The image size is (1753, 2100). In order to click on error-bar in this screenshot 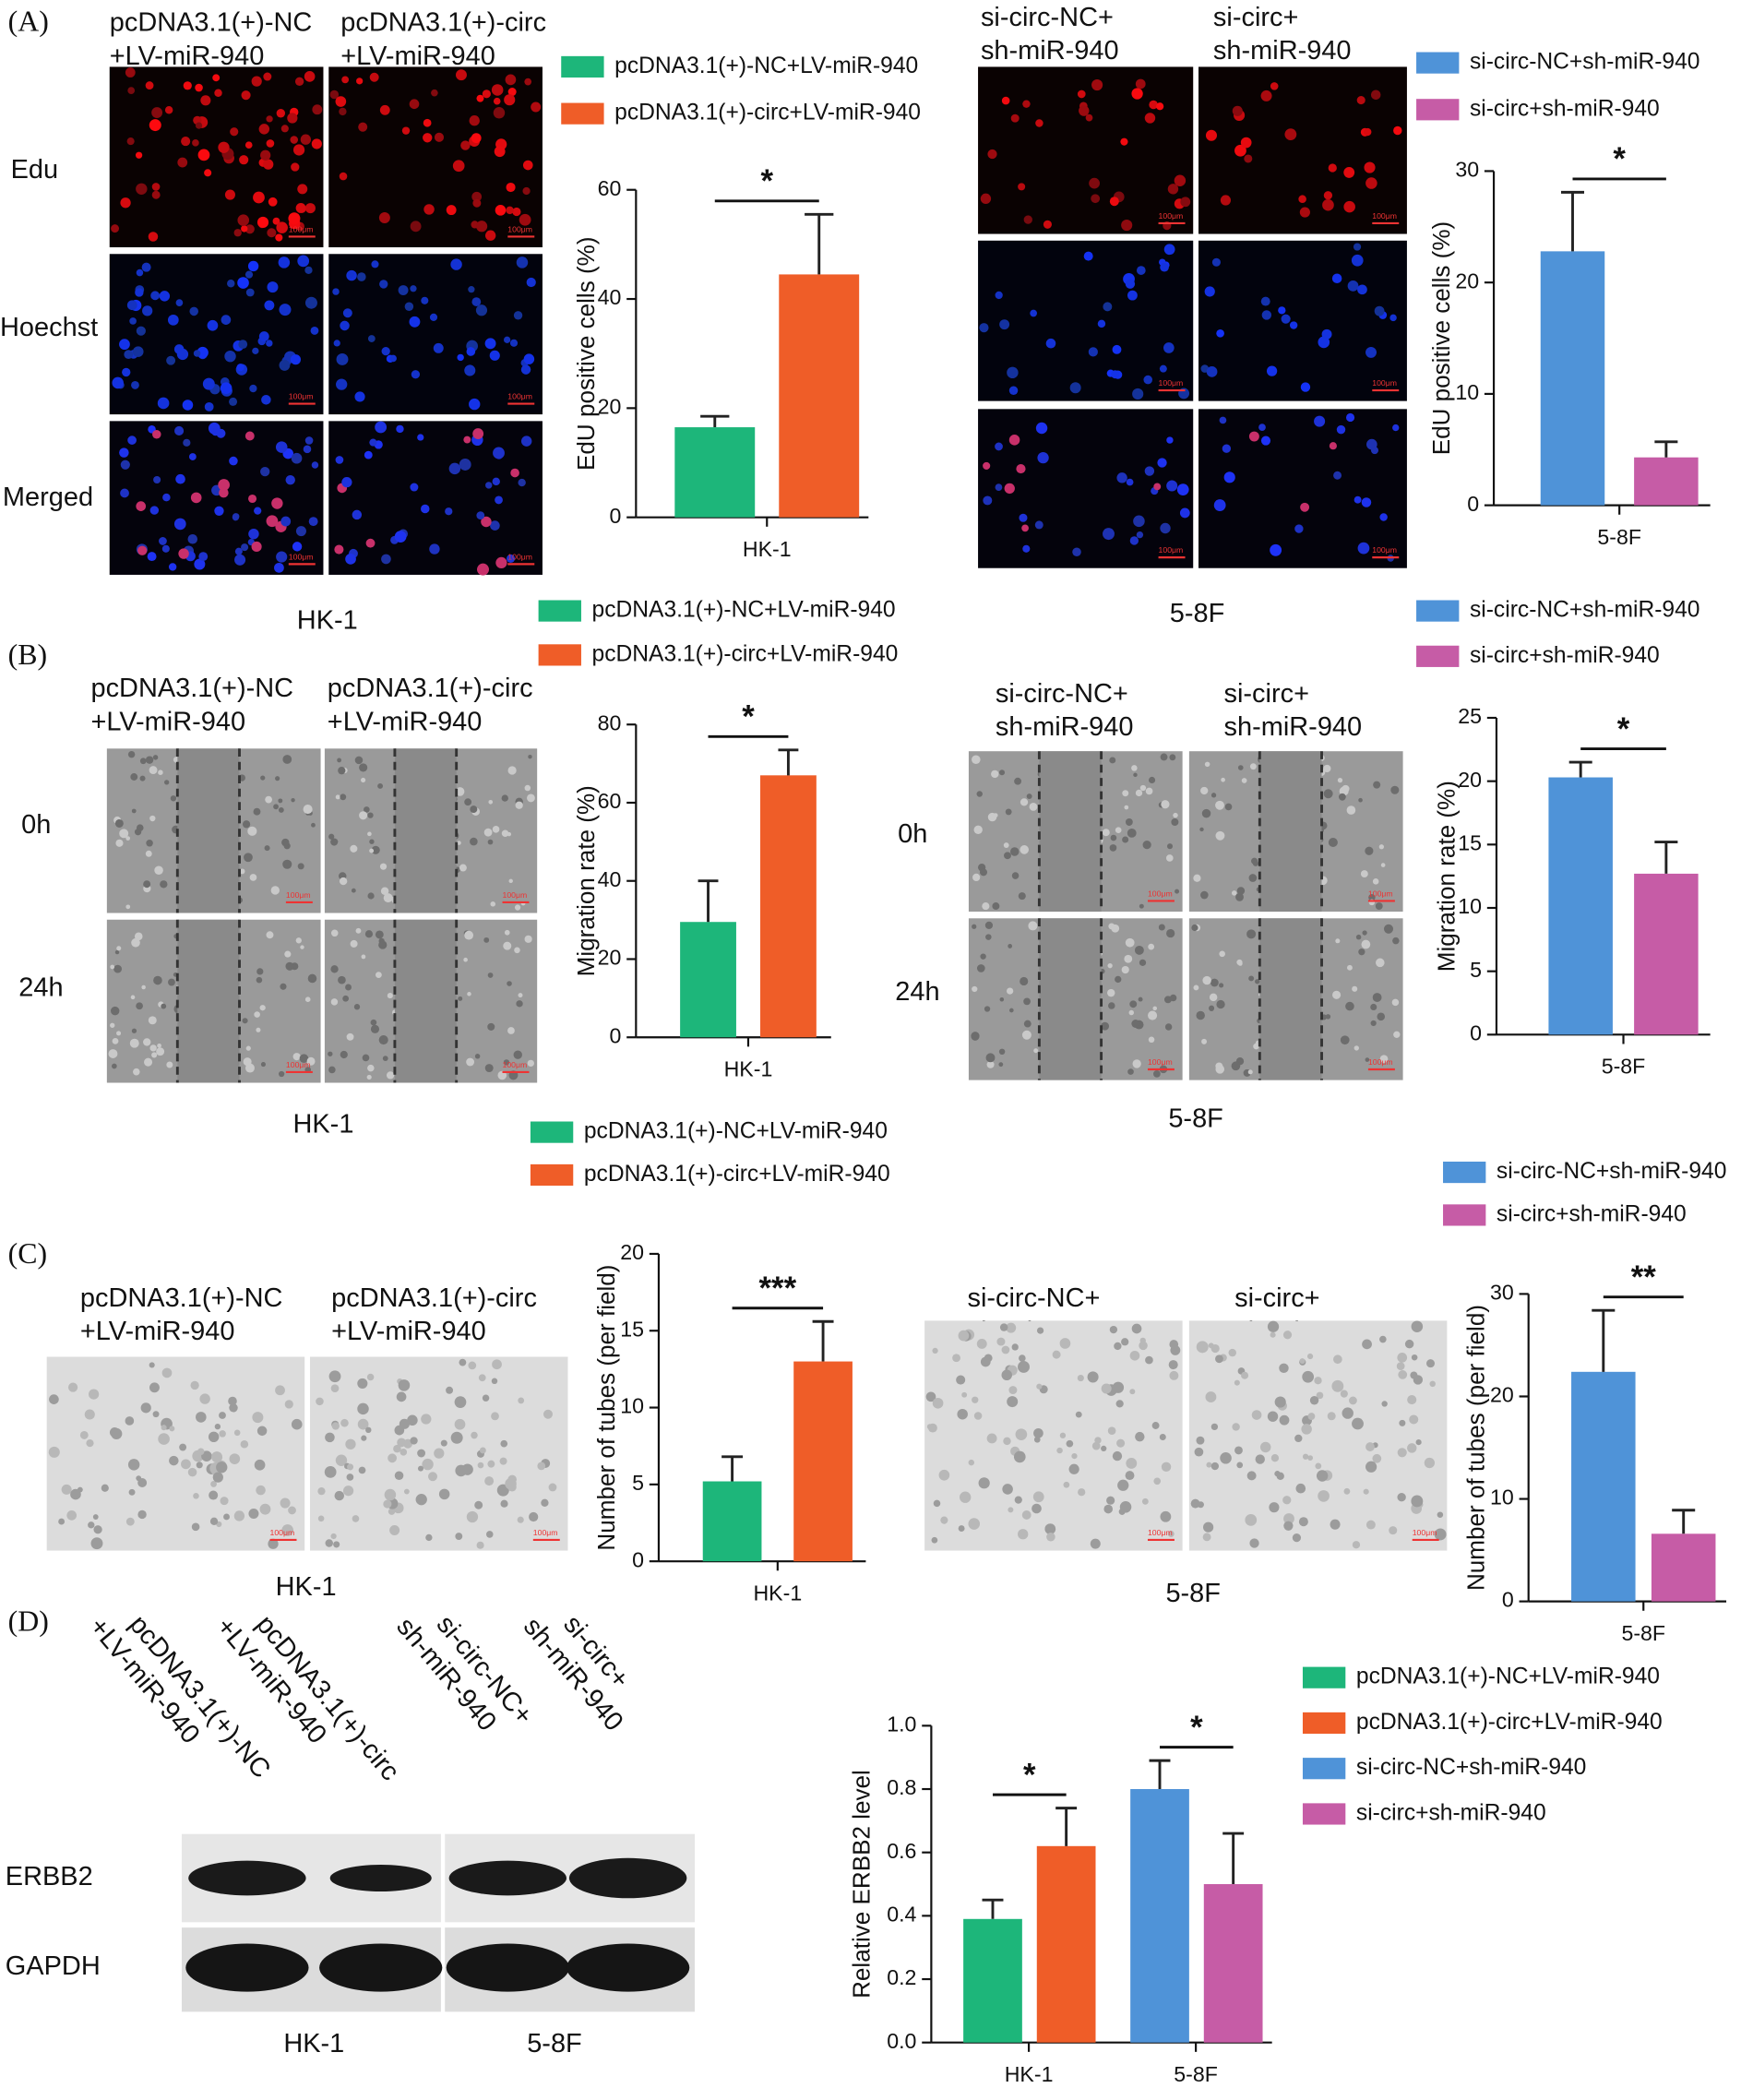, I will do `click(823, 1340)`.